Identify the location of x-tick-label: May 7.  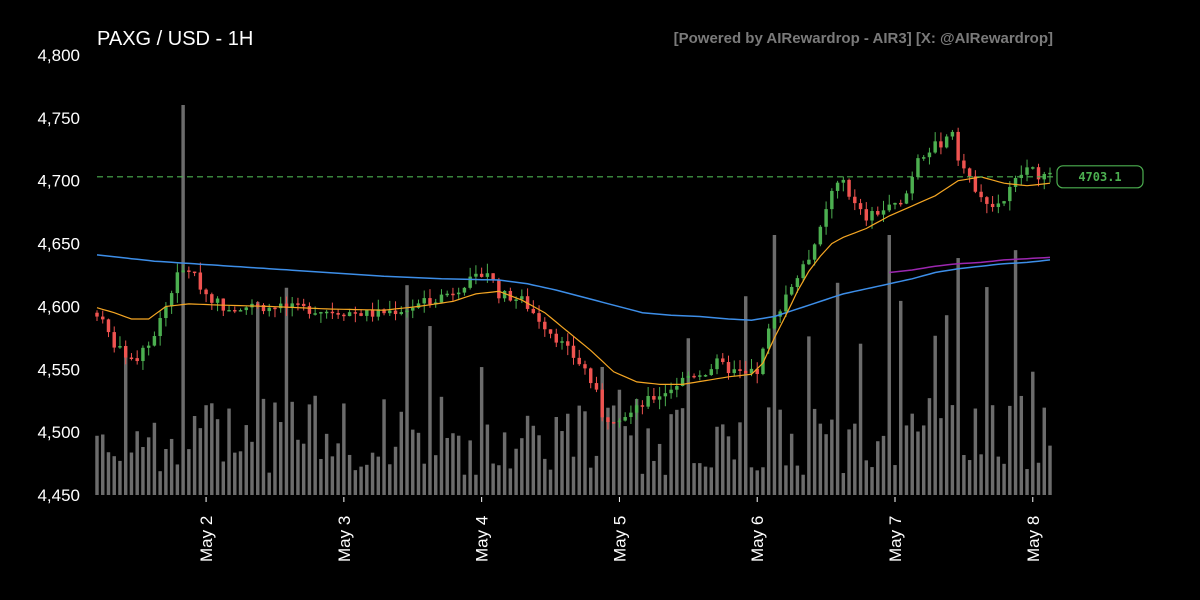
(895, 539).